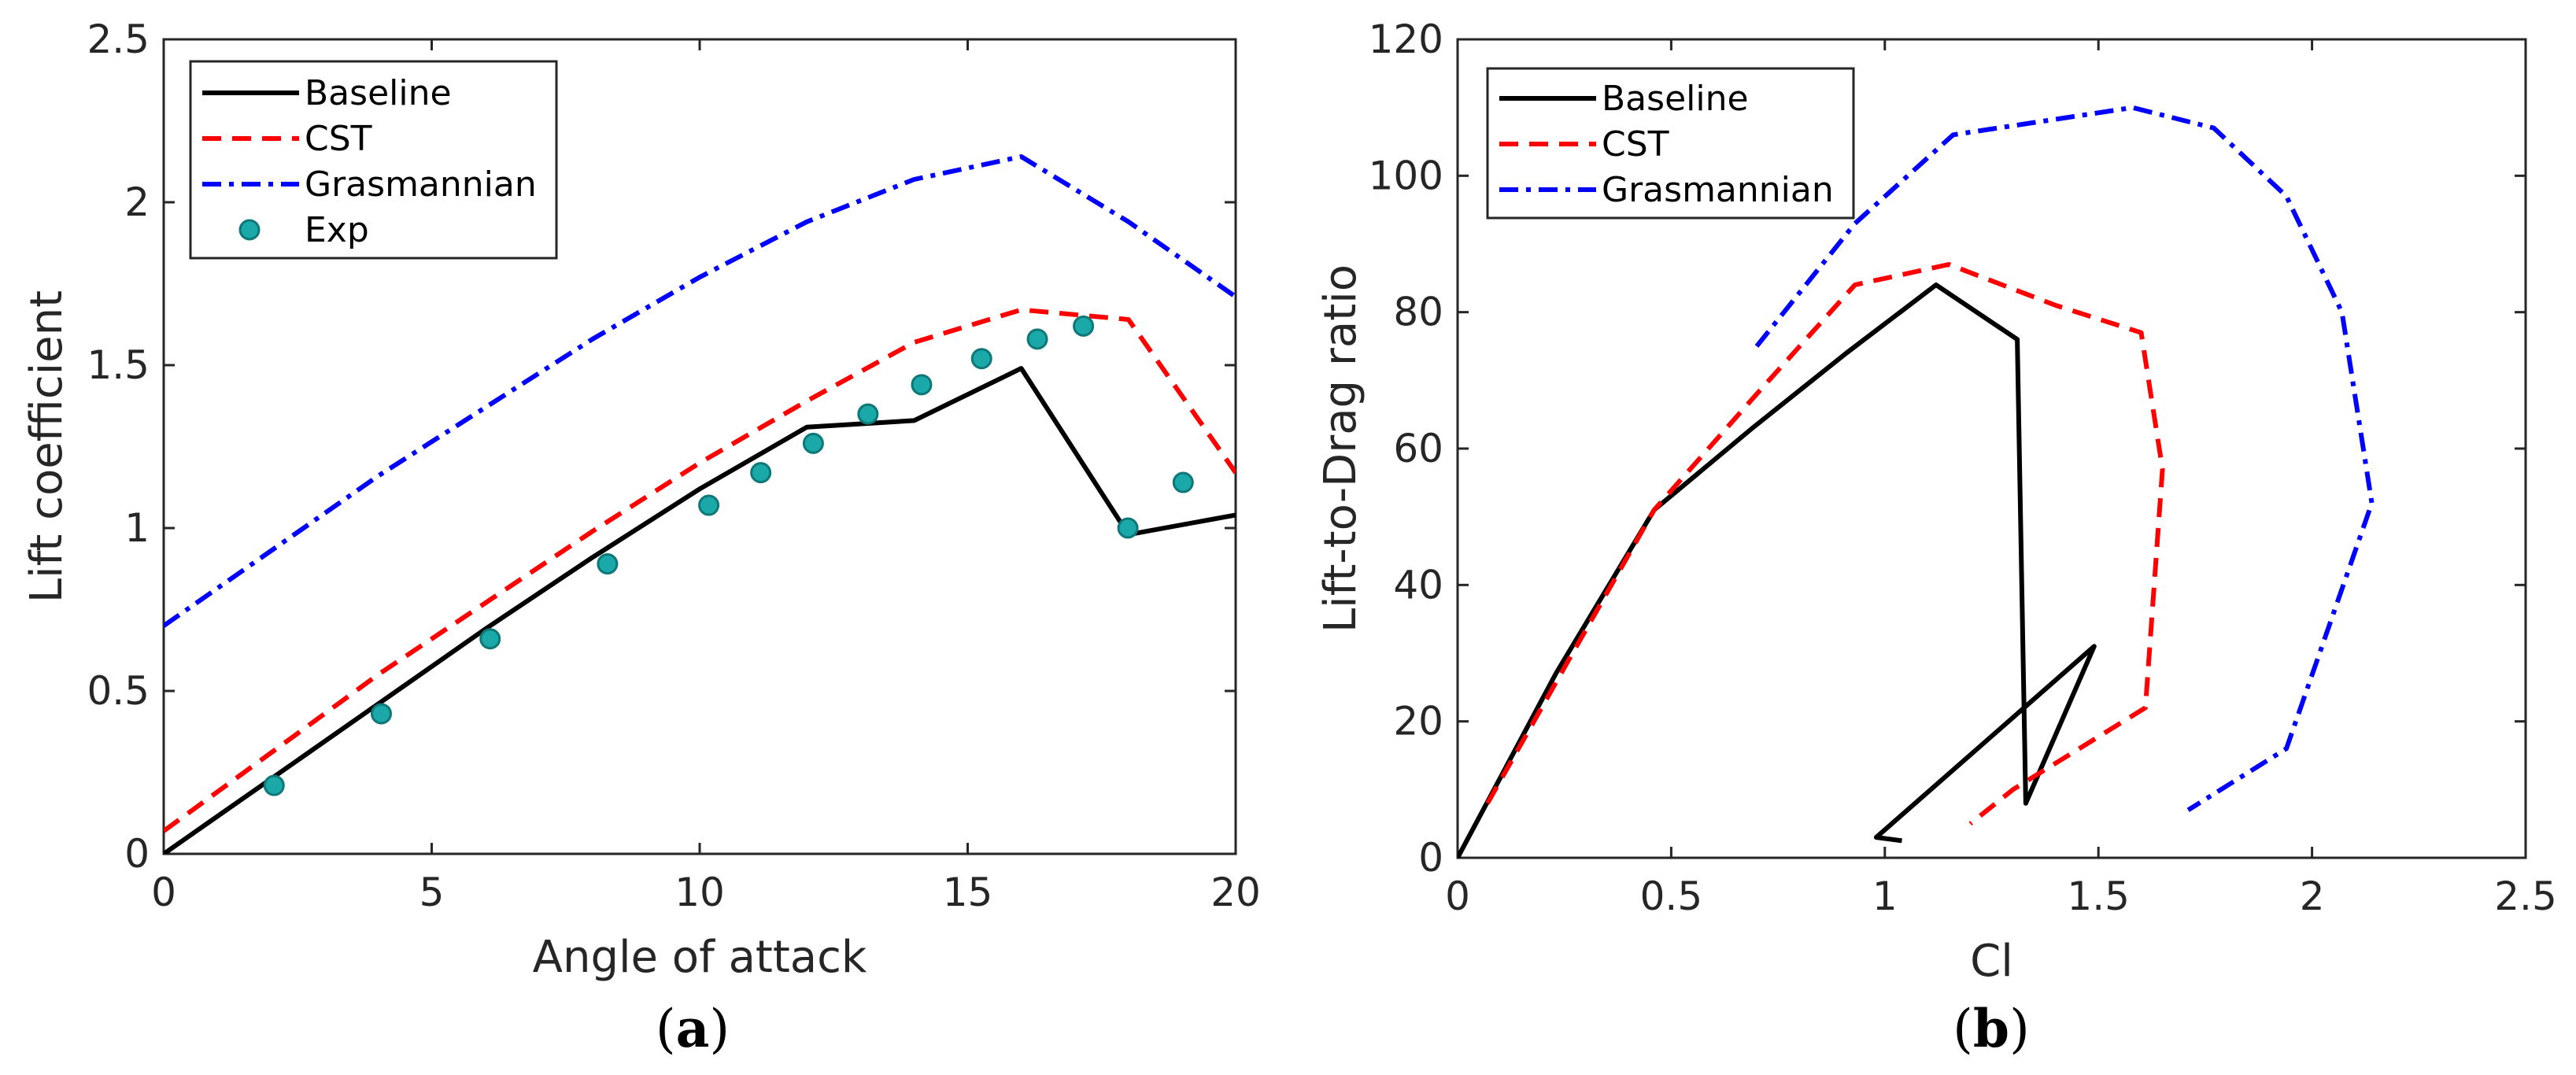 The height and width of the screenshot is (1075, 2576). I want to click on y-tick-label: 1, so click(137, 528).